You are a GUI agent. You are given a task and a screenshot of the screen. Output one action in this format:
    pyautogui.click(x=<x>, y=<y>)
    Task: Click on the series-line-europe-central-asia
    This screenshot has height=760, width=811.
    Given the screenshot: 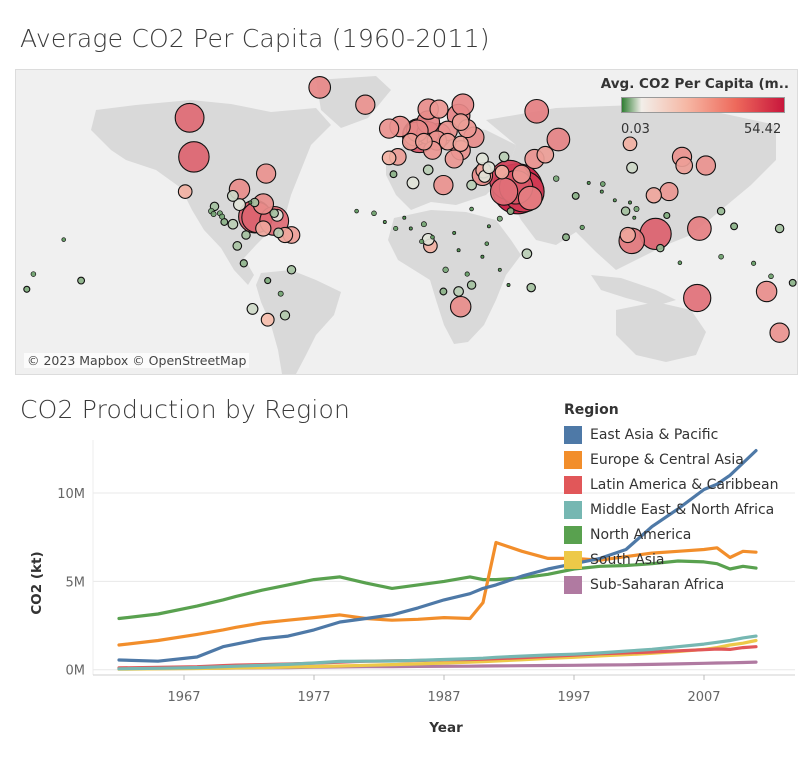 What is the action you would take?
    pyautogui.click(x=437, y=593)
    